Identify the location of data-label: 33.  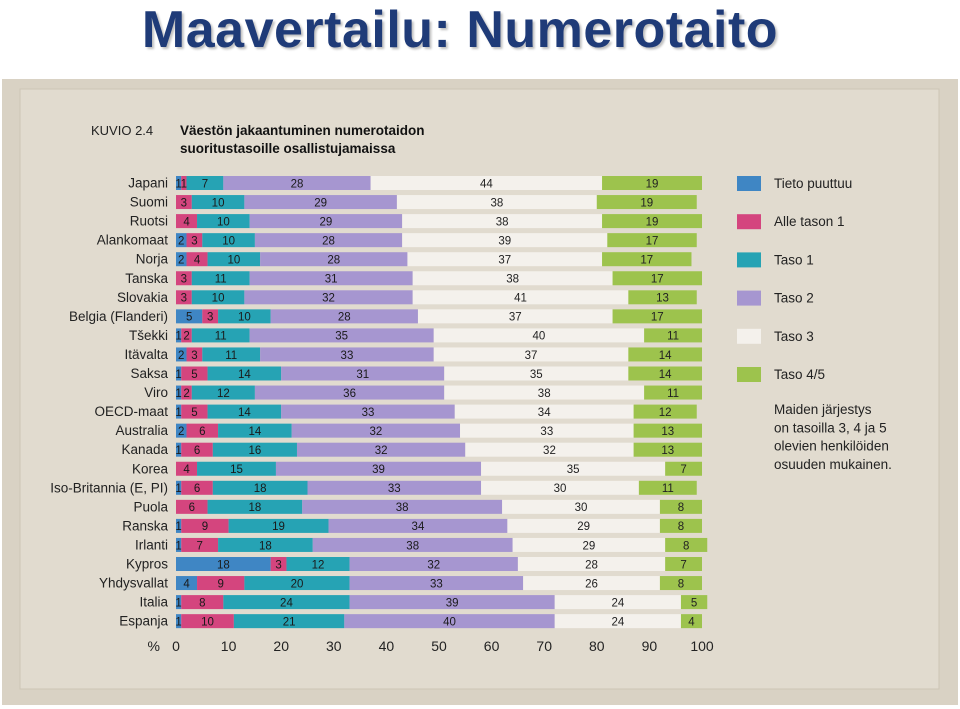
(394, 489).